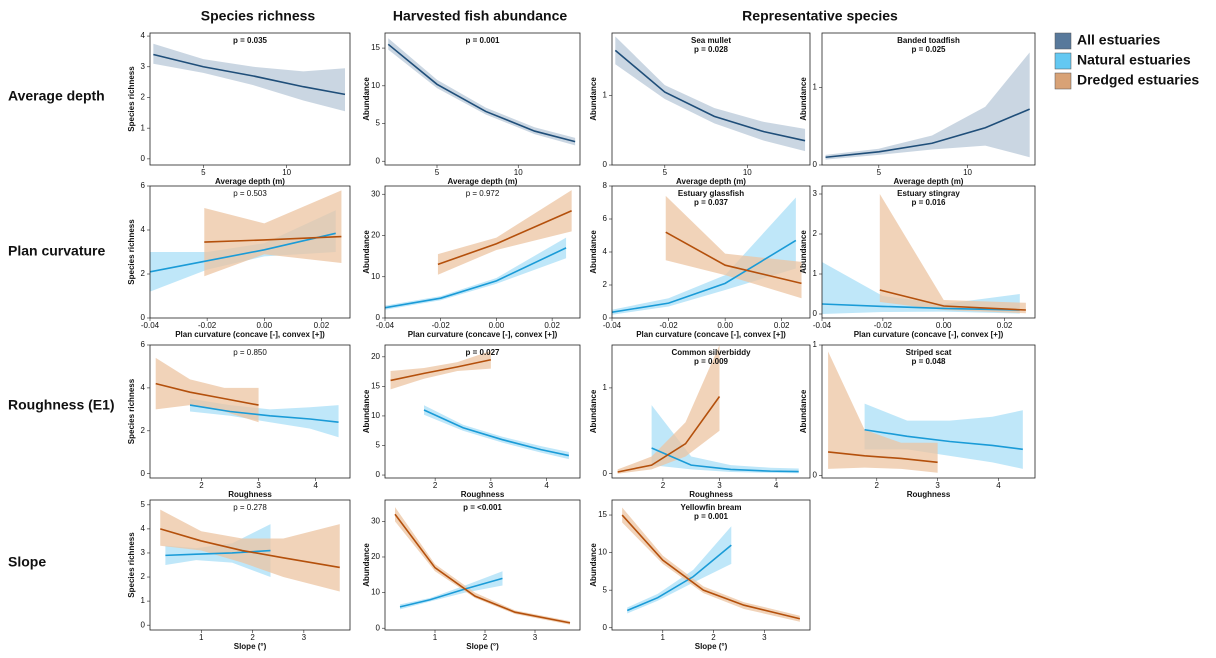  What do you see at coordinates (375, 47) in the screenshot?
I see `y-tick-label: 15` at bounding box center [375, 47].